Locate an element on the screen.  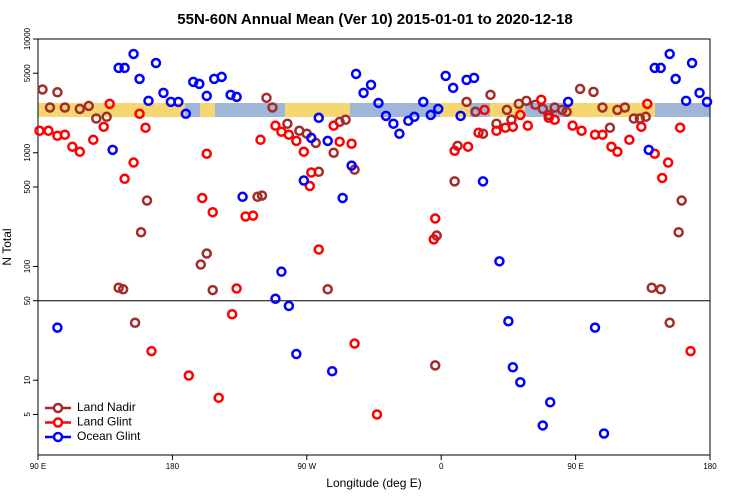
y-tick-label: 500 is located at coordinates (27, 187).